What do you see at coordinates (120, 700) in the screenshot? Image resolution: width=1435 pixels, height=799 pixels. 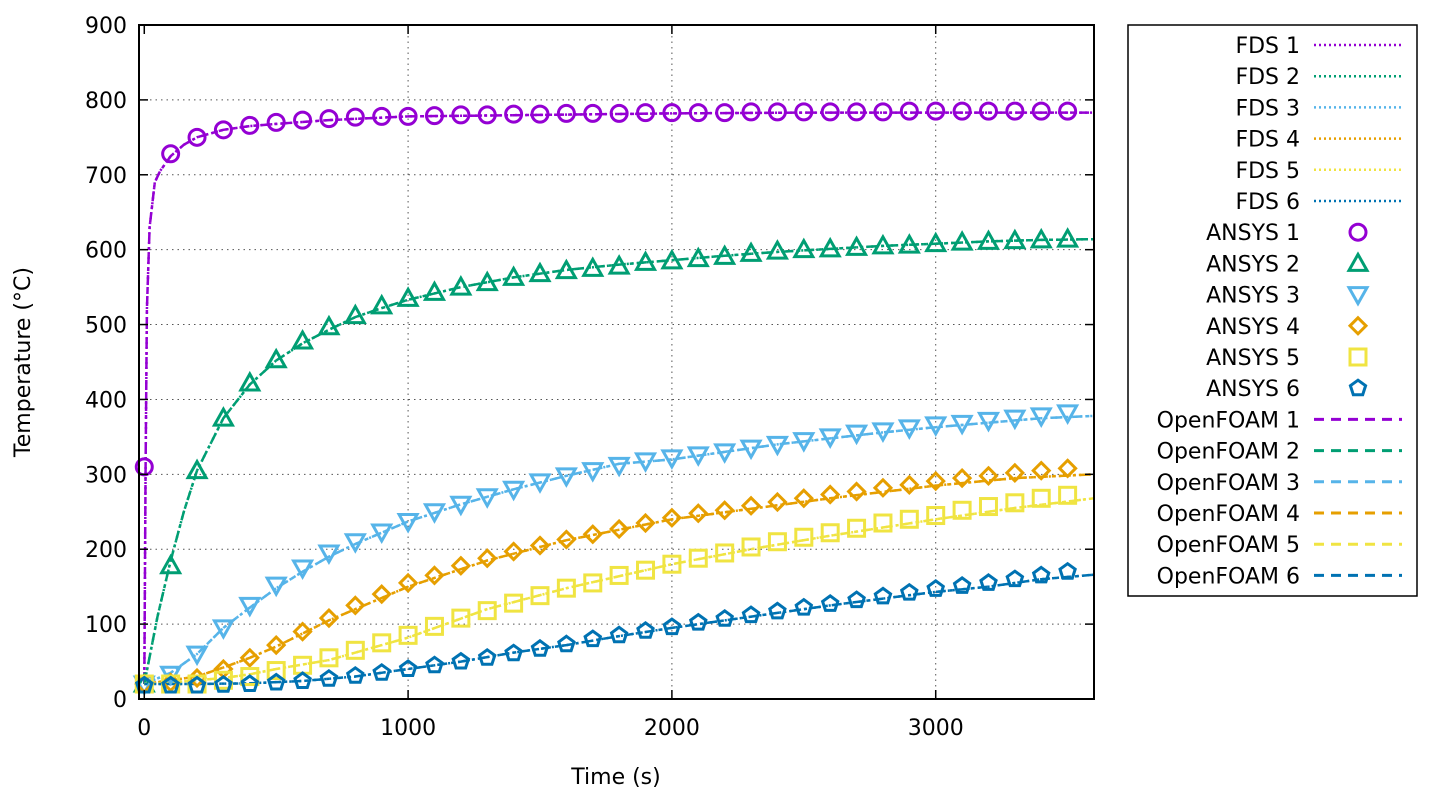 I see `y-tick-label: 0` at bounding box center [120, 700].